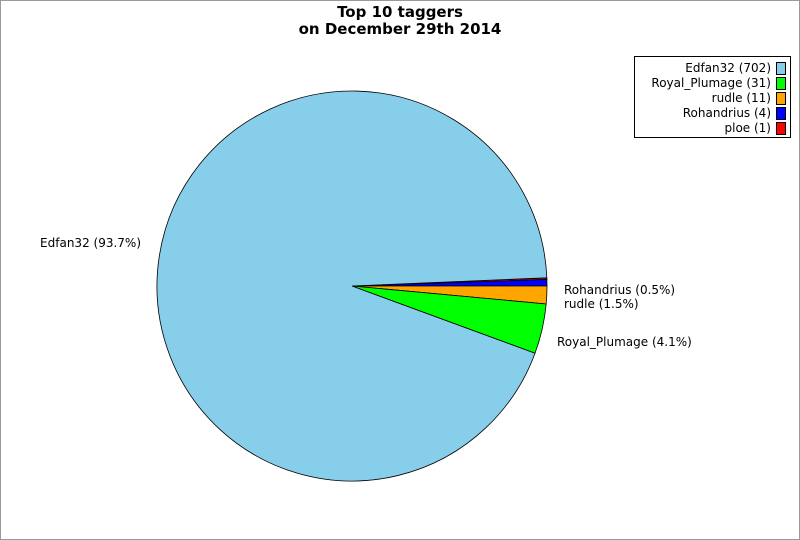 The width and height of the screenshot is (800, 540). What do you see at coordinates (601, 304) in the screenshot?
I see `slice-label-rudle: rudle (1.5%)` at bounding box center [601, 304].